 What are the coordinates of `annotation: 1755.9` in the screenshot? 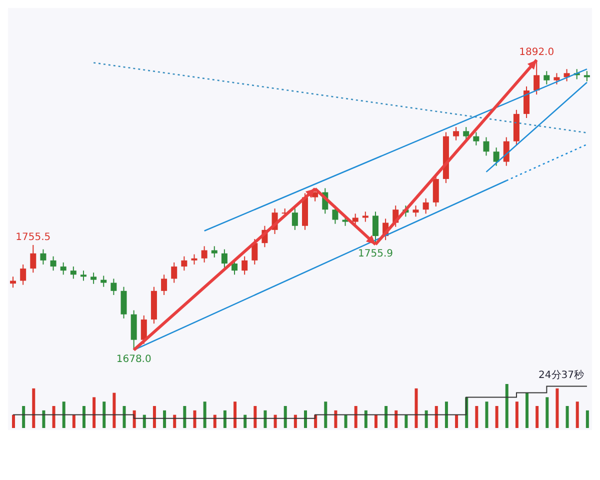 It's located at (376, 254).